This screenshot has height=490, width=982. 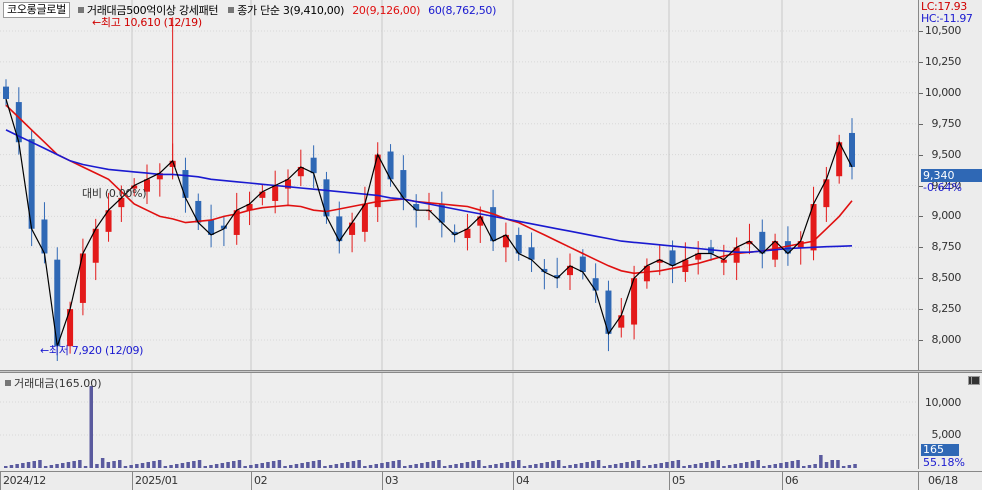 What do you see at coordinates (946, 154) in the screenshot?
I see `price-tick-label: 9,500` at bounding box center [946, 154].